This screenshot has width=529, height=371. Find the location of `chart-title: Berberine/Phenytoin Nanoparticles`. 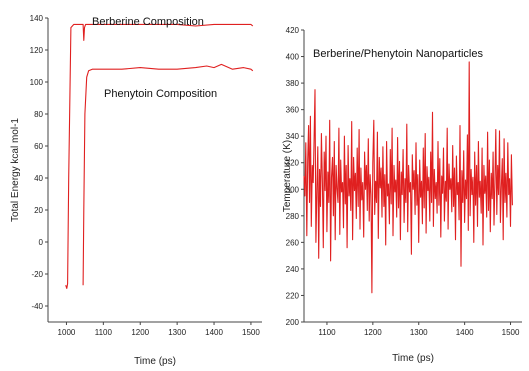

chart-title: Berberine/Phenytoin Nanoparticles is located at coordinates (398, 54).